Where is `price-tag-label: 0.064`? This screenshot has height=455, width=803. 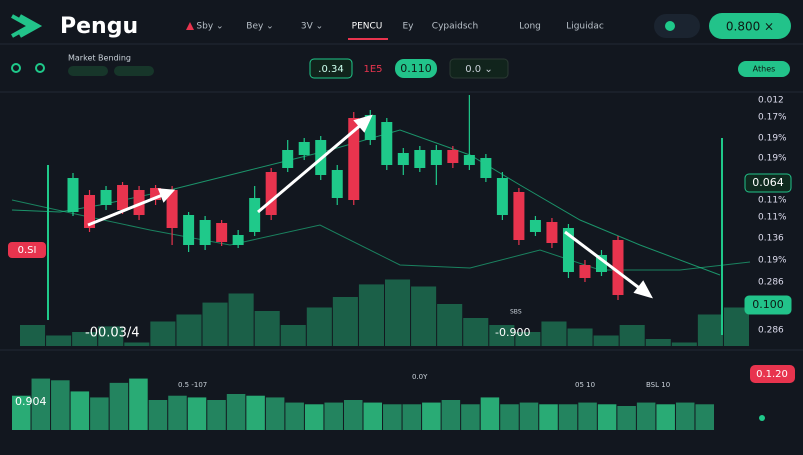 price-tag-label: 0.064 is located at coordinates (768, 182).